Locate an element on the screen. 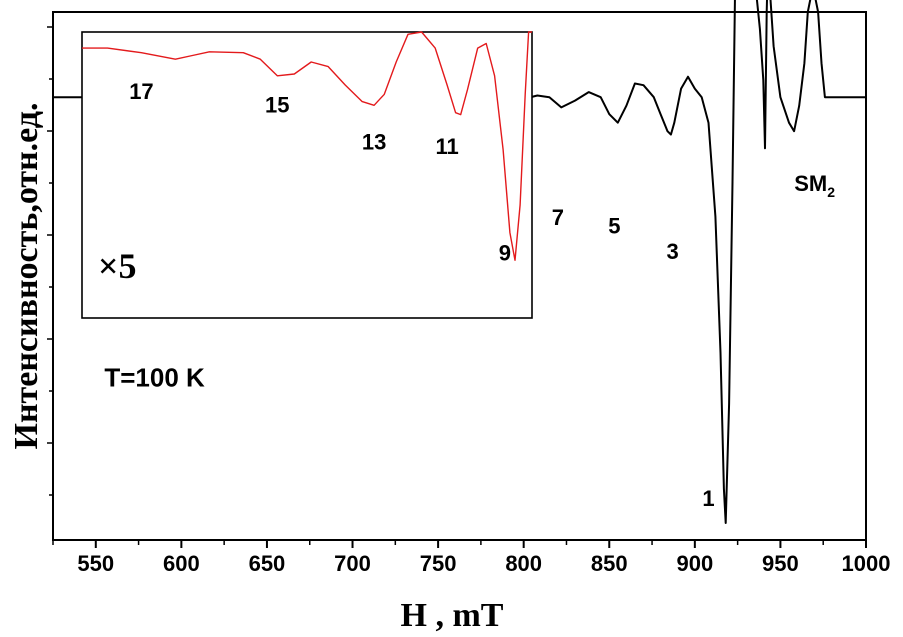  peak-annotation: T=100 K is located at coordinates (154, 378).